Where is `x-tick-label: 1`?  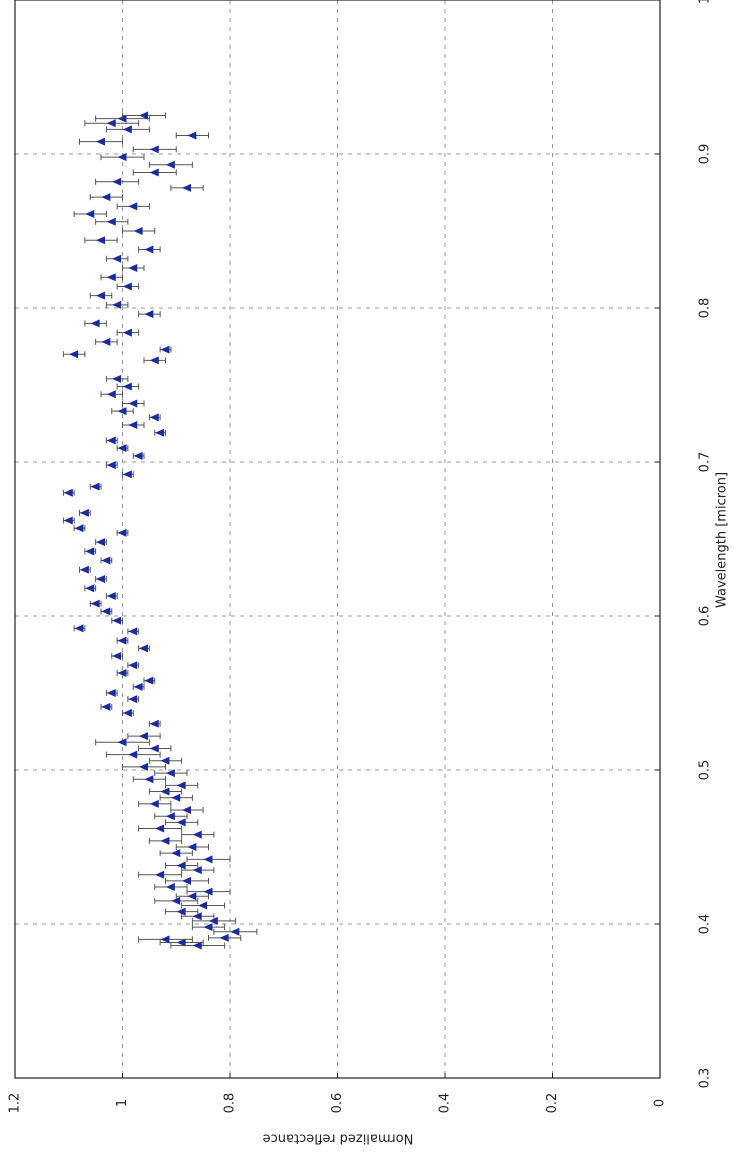 x-tick-label: 1 is located at coordinates (705, 2).